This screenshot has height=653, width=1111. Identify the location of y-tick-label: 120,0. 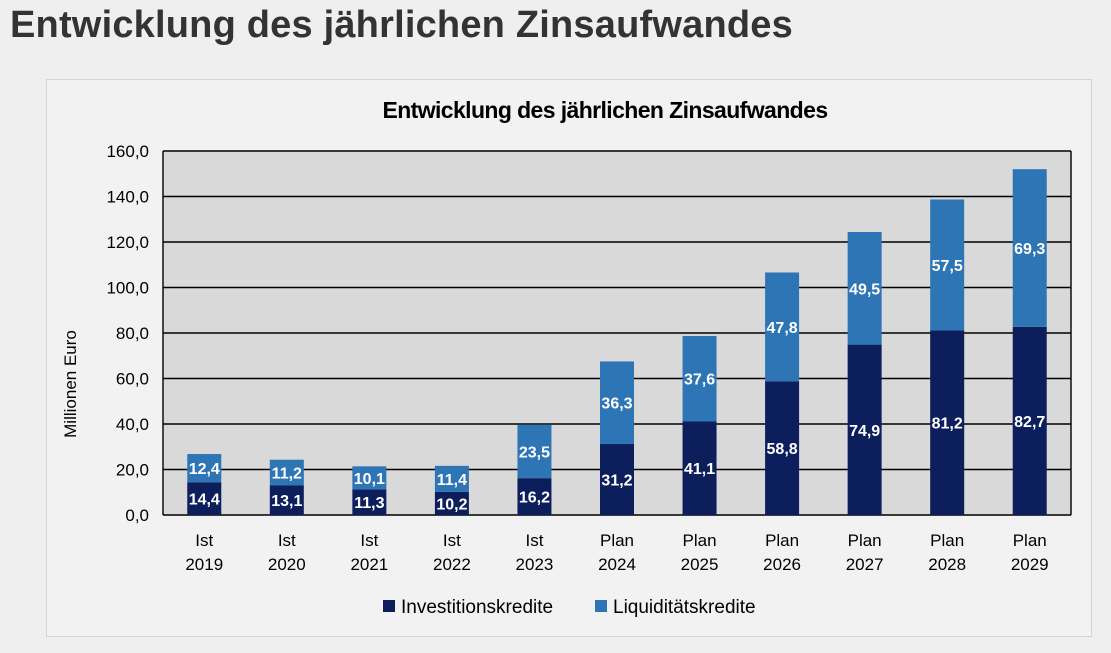
(127, 242).